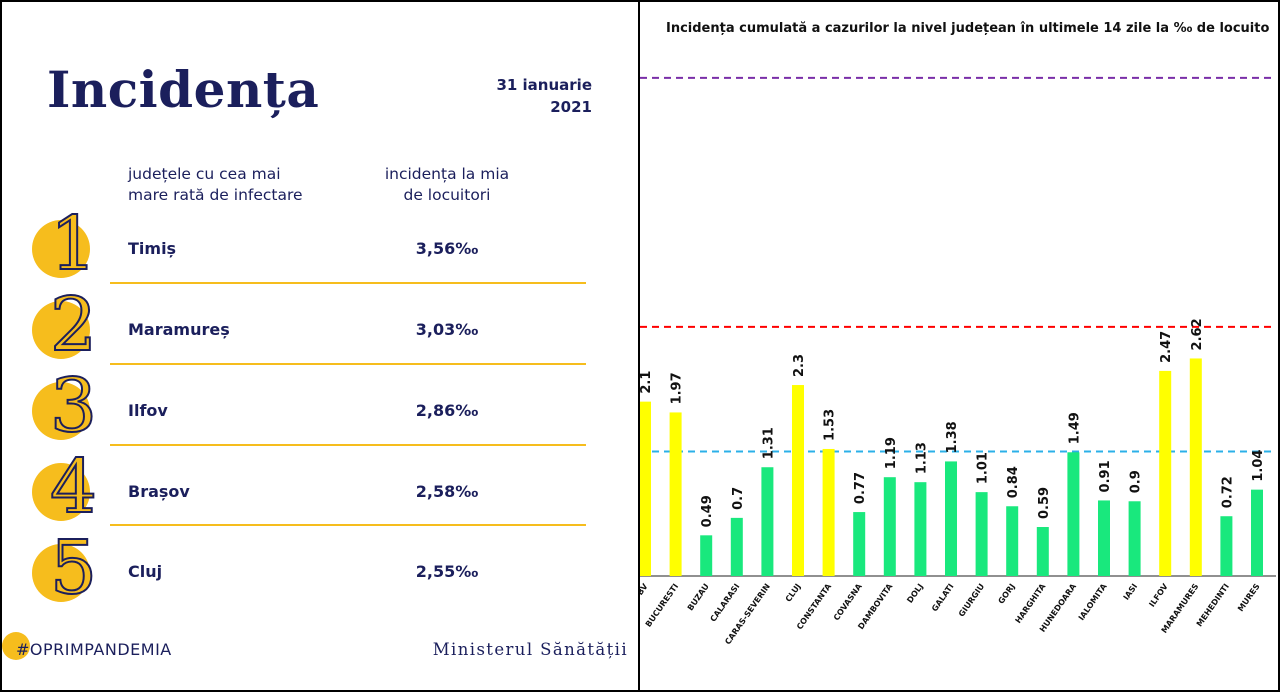 The height and width of the screenshot is (692, 1280). Describe the element at coordinates (1213, 605) in the screenshot. I see `x-tick-label: MEHEDINTI` at that location.